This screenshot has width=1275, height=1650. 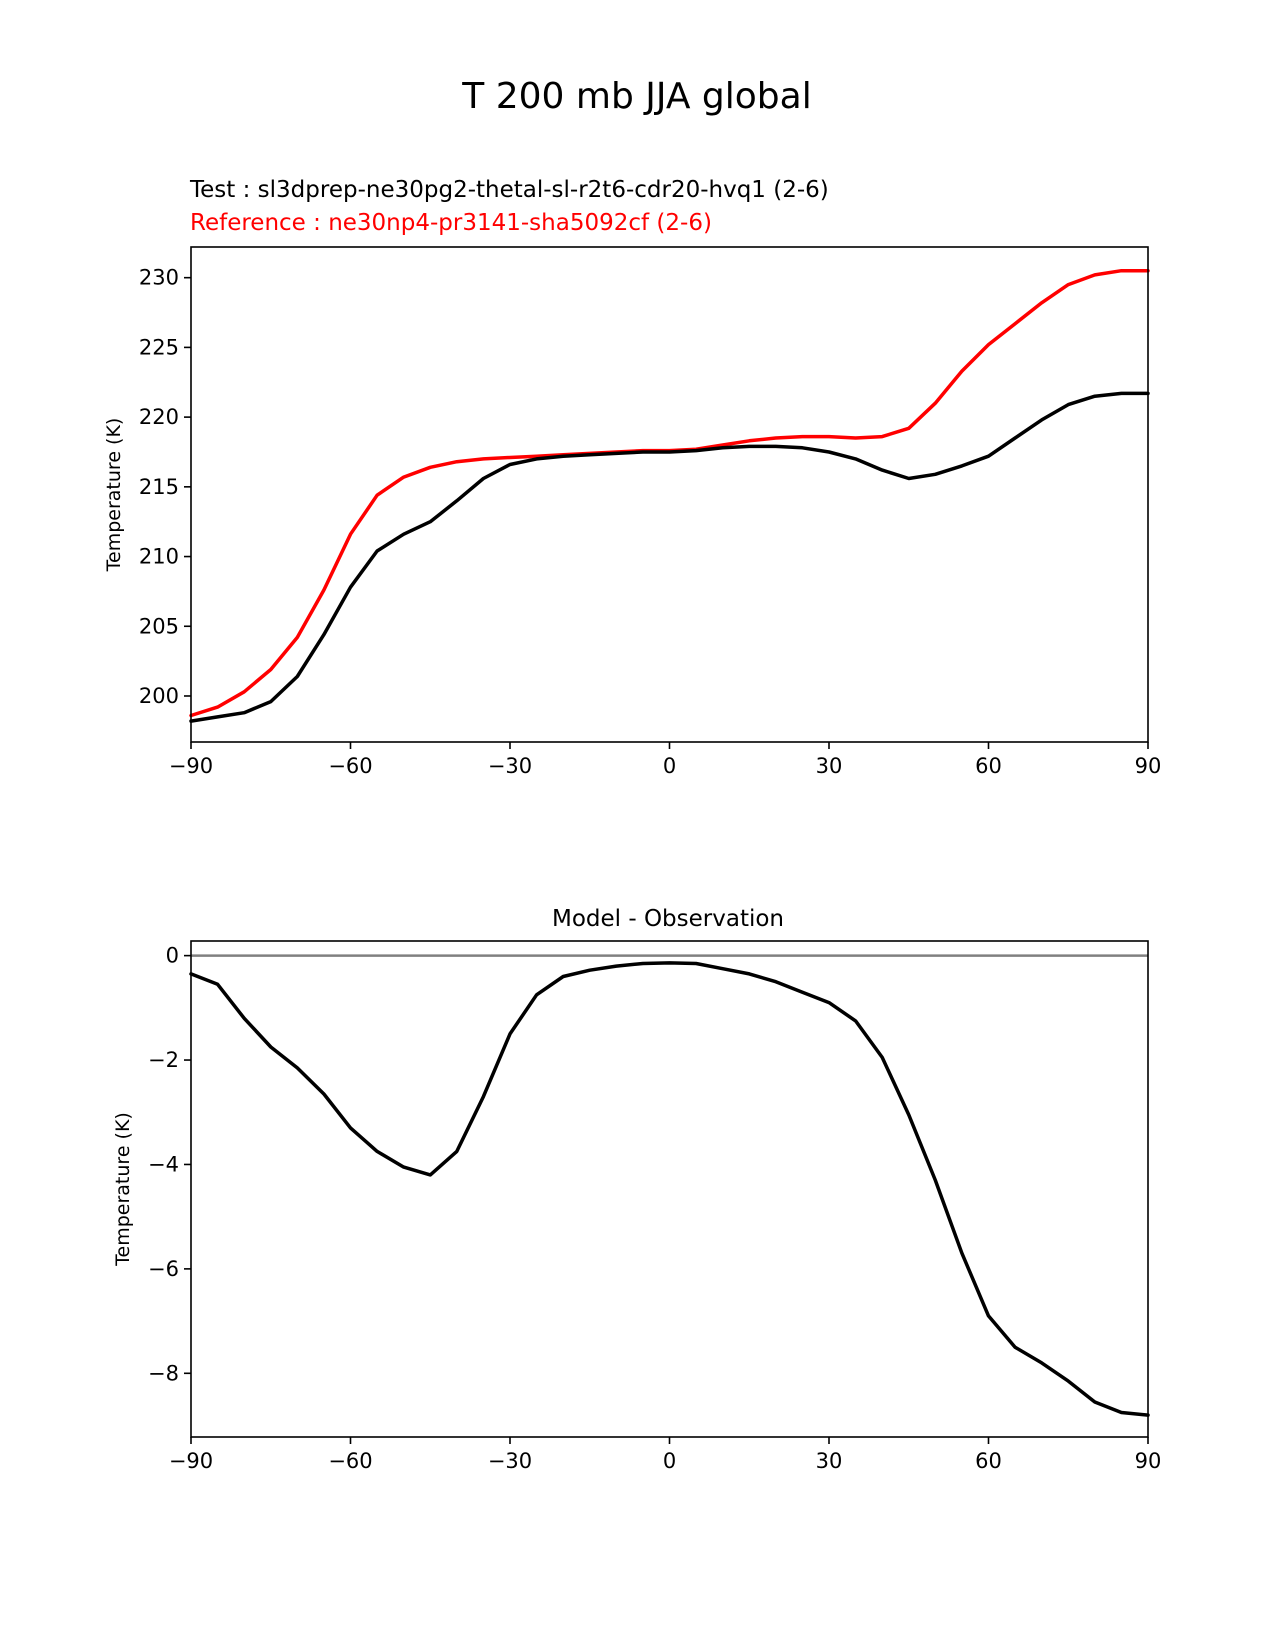 What do you see at coordinates (159, 417) in the screenshot?
I see `y-tick-label: 220` at bounding box center [159, 417].